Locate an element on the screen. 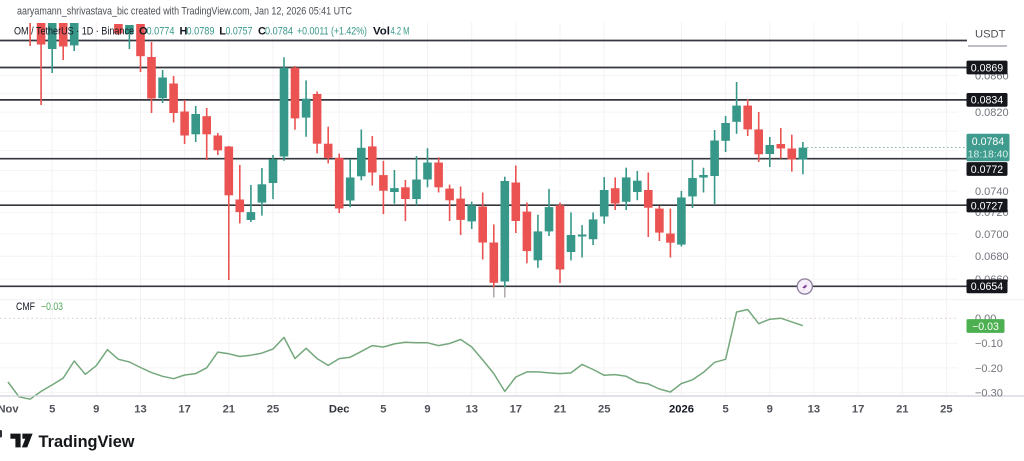 This screenshot has height=461, width=1024. svg-text: 0.0820 is located at coordinates (992, 113).